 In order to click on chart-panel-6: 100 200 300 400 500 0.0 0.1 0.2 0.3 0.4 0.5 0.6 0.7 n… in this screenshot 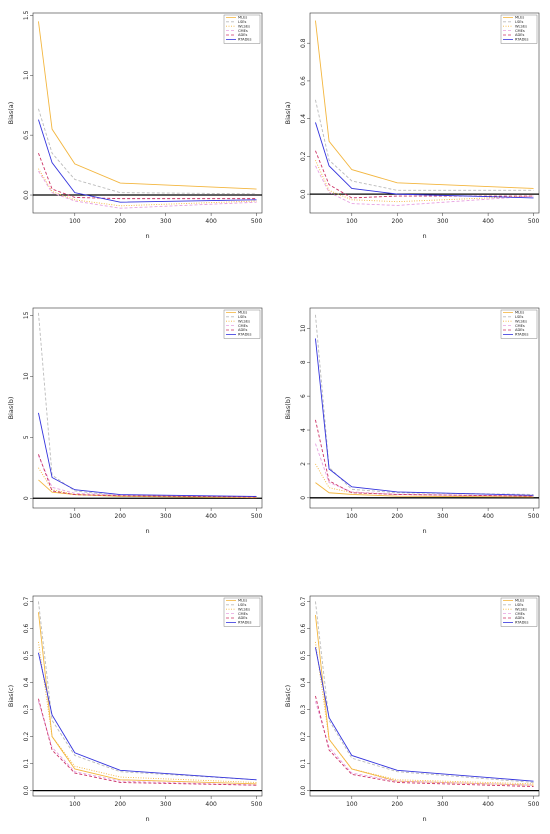, I will do `click(411, 709)`.